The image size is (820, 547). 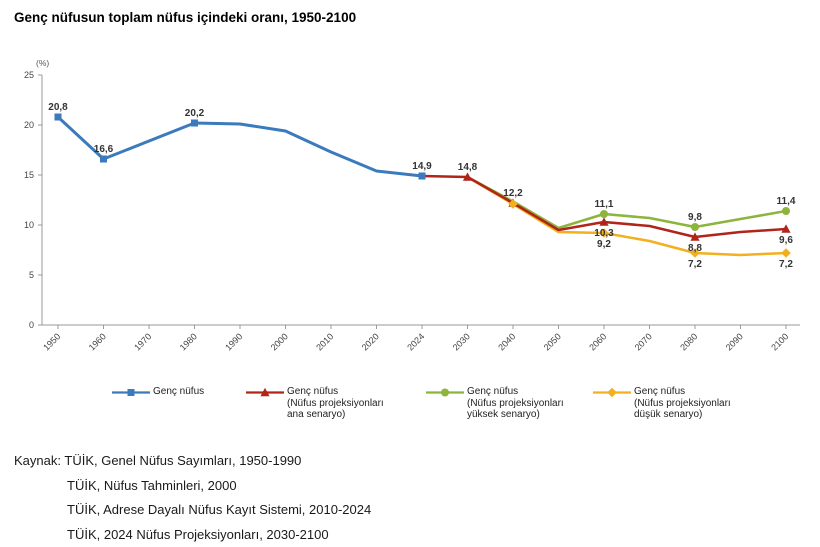 I want to click on x-tick-label: 2024, so click(x=415, y=341).